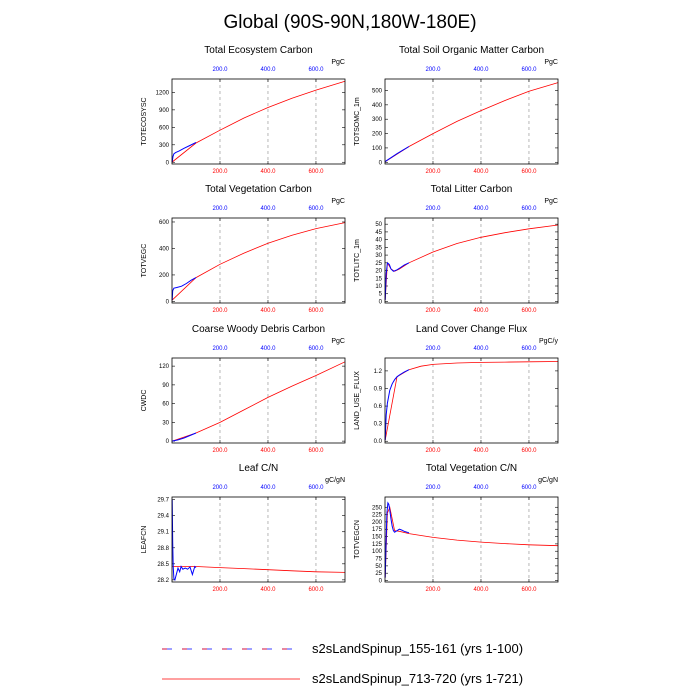 The width and height of the screenshot is (700, 700). Describe the element at coordinates (417, 678) in the screenshot. I see `legend-label-2: s2sLandSpinup_713-720 (yrs 1-721)` at that location.